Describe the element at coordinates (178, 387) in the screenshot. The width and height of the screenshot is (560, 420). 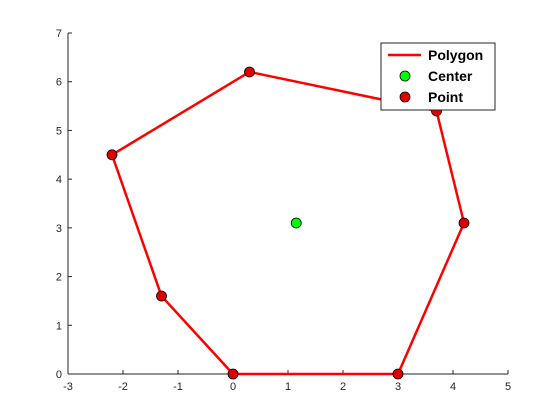
I see `x-tick-label: -1` at that location.